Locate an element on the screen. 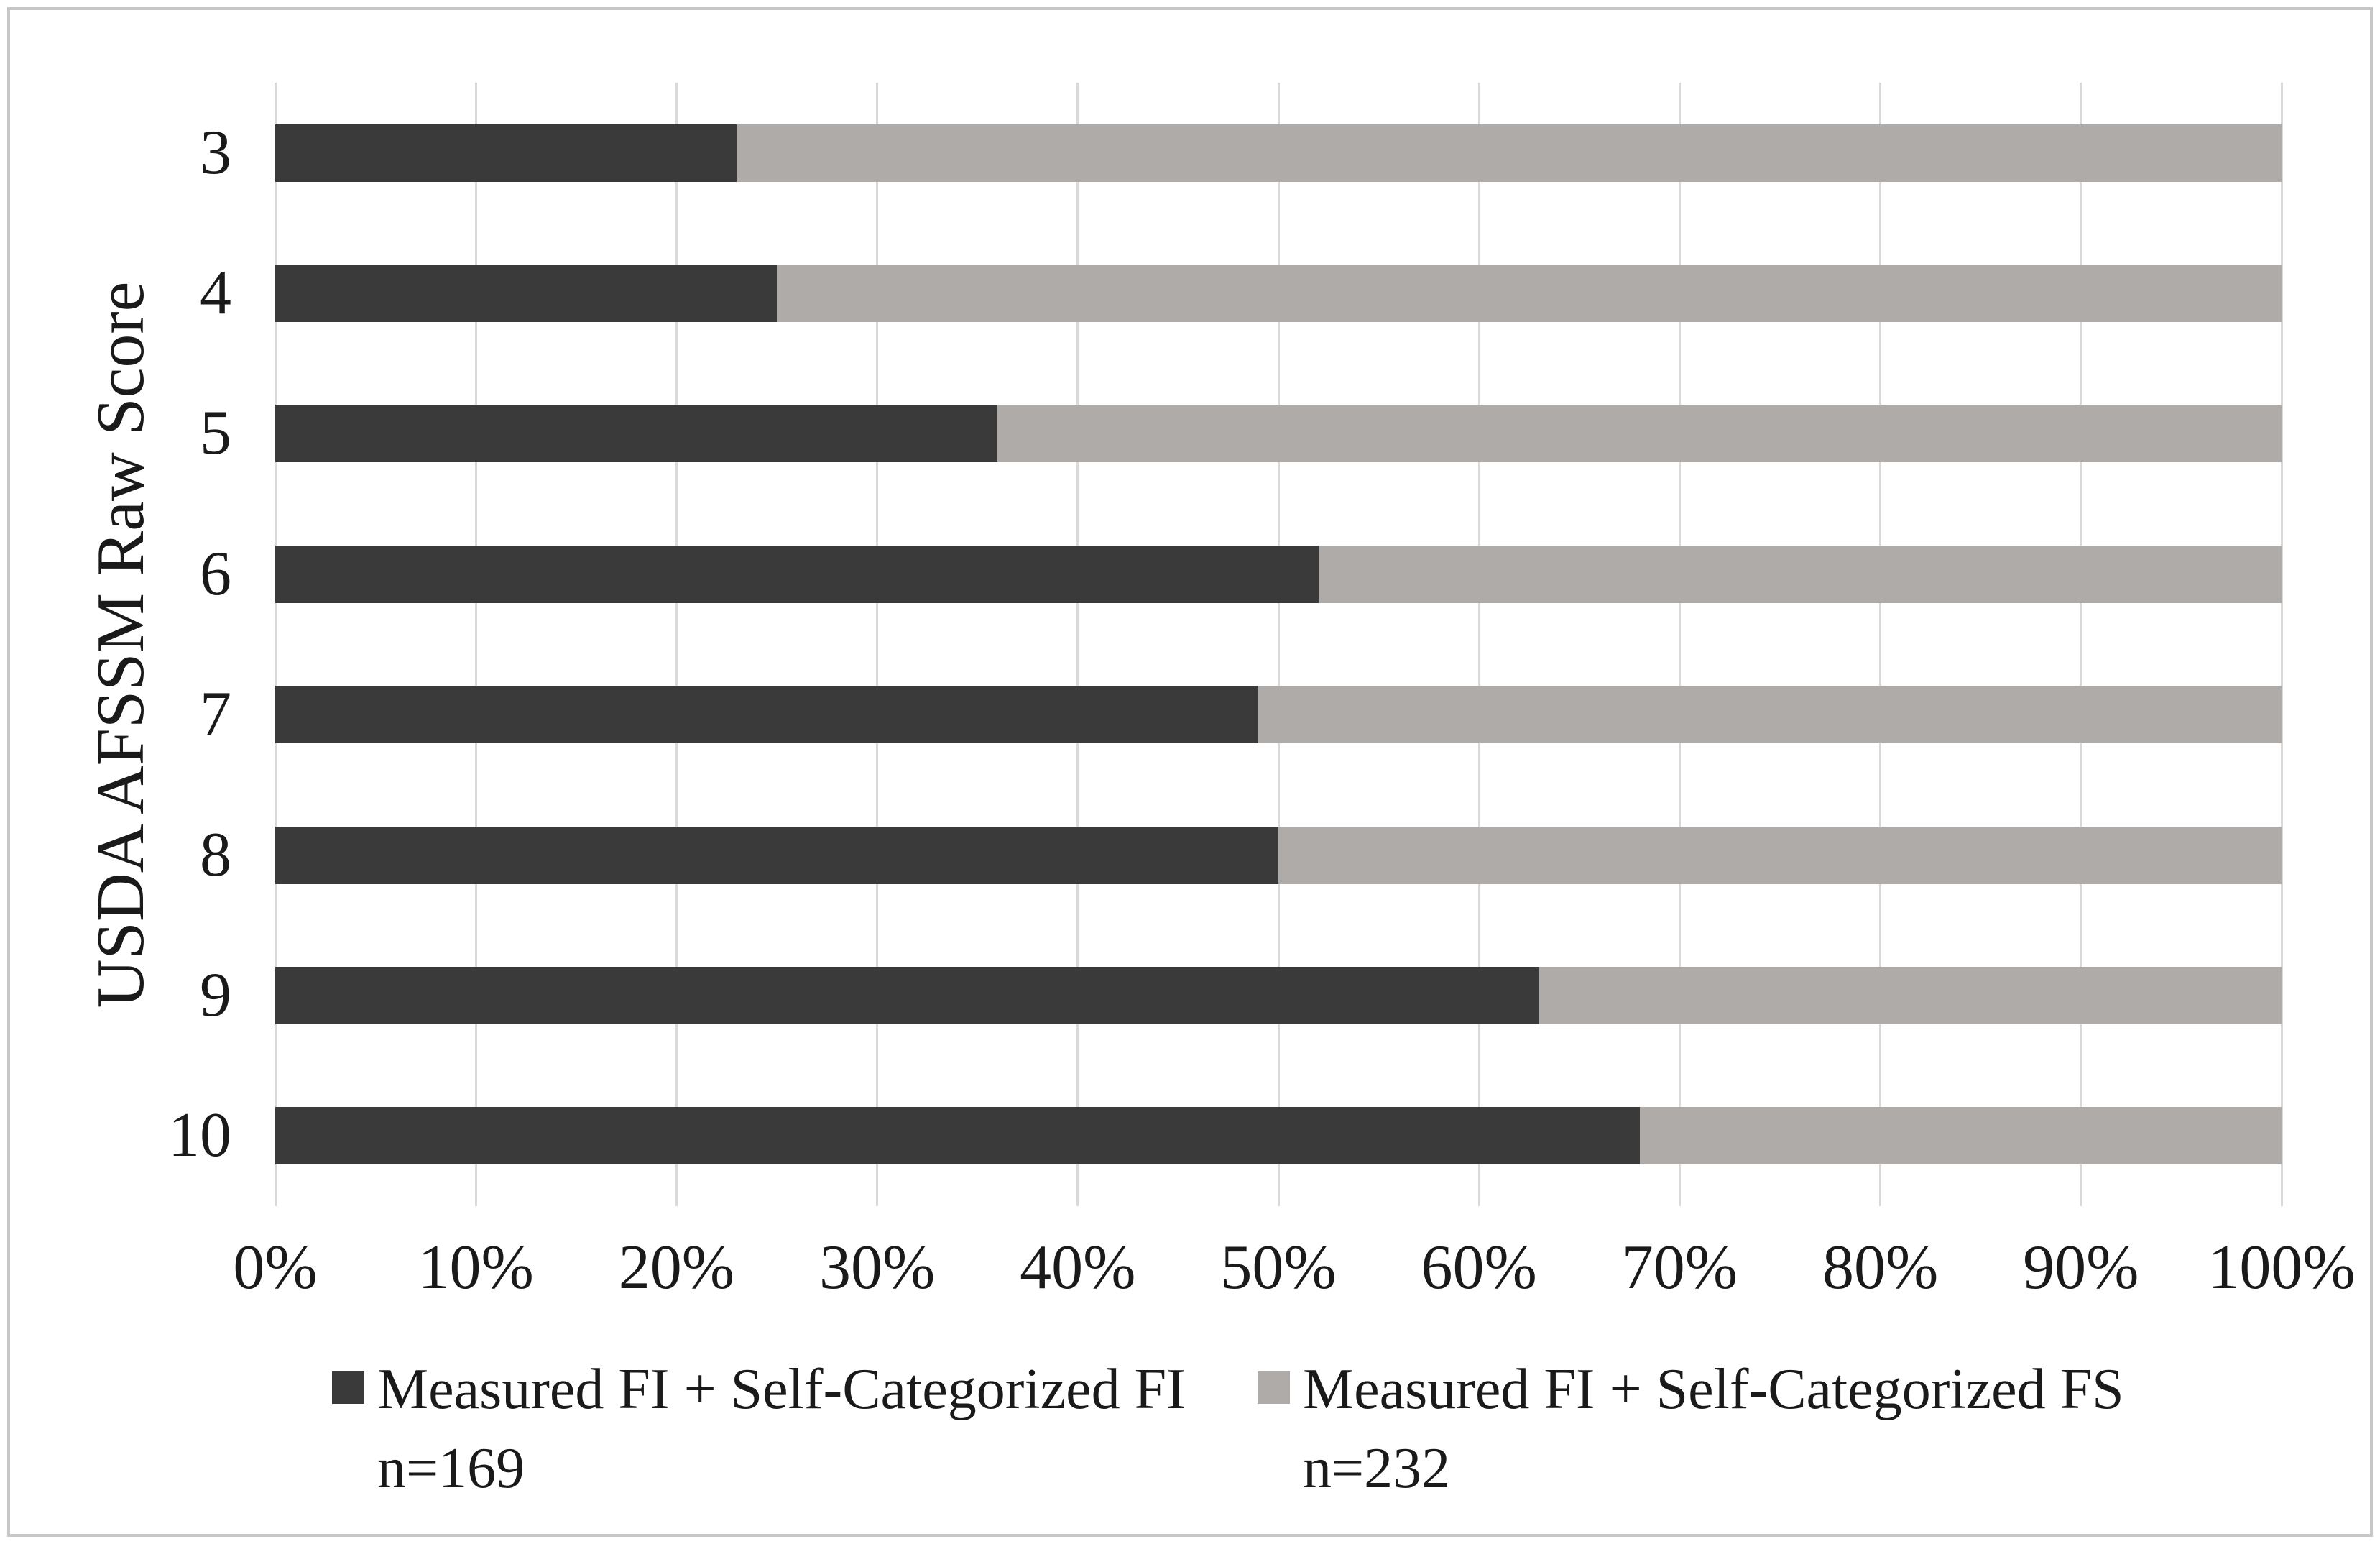 The height and width of the screenshot is (1544, 2380). gridline-90% is located at coordinates (2081, 645).